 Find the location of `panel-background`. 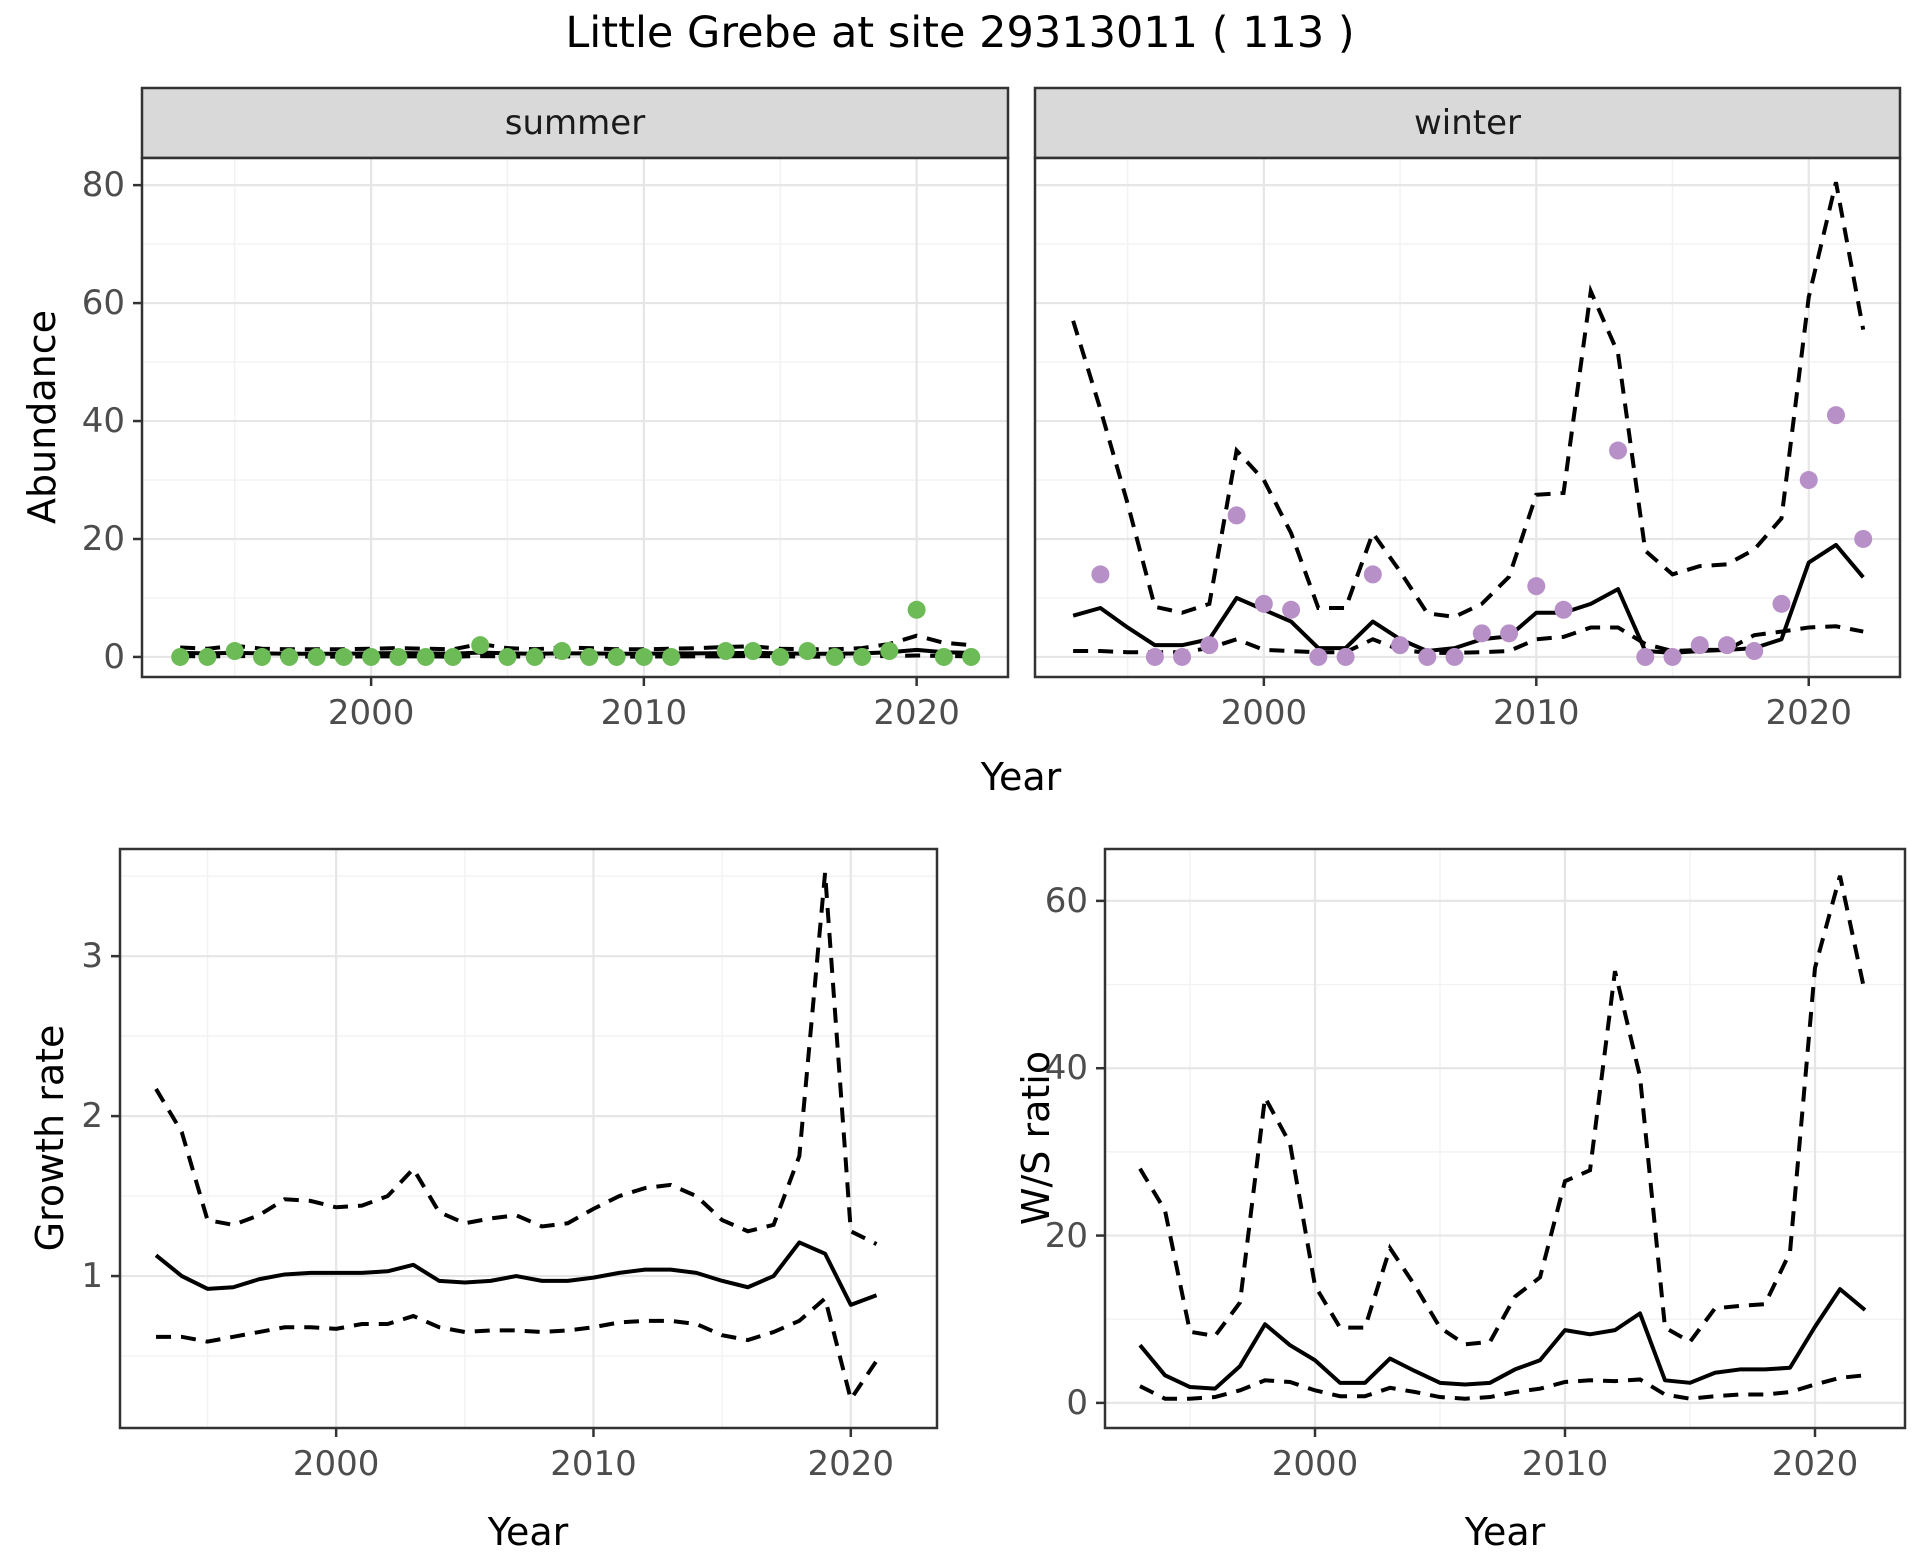

panel-background is located at coordinates (1467, 417).